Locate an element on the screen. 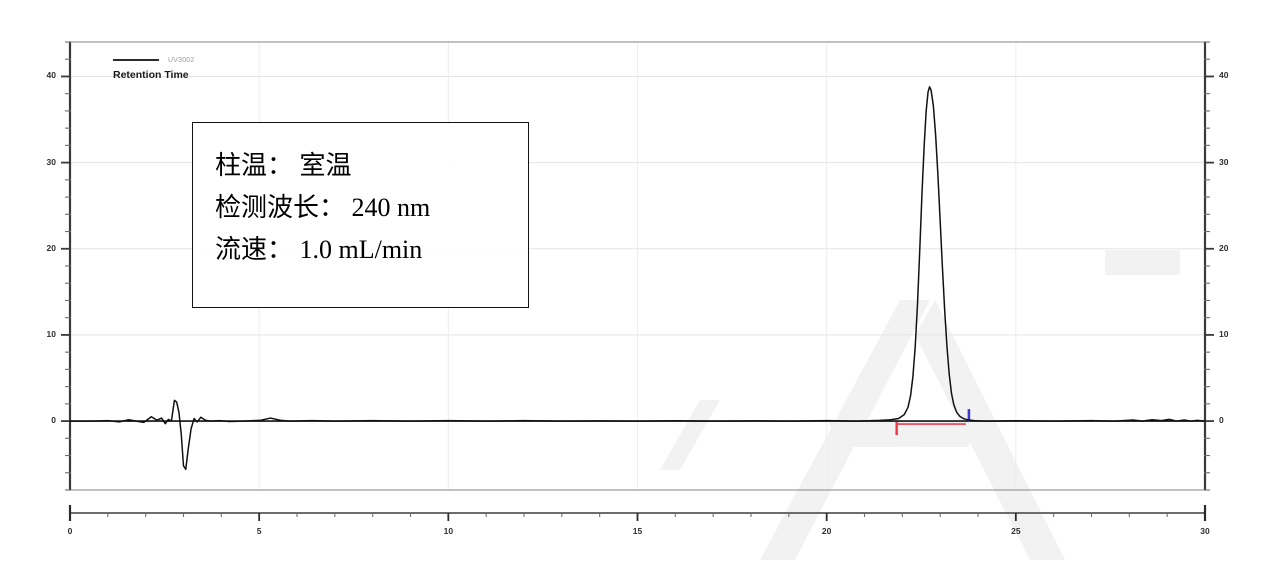 Image resolution: width=1262 pixels, height=562 pixels. y-axis-left-tick-label: 0 is located at coordinates (53, 420).